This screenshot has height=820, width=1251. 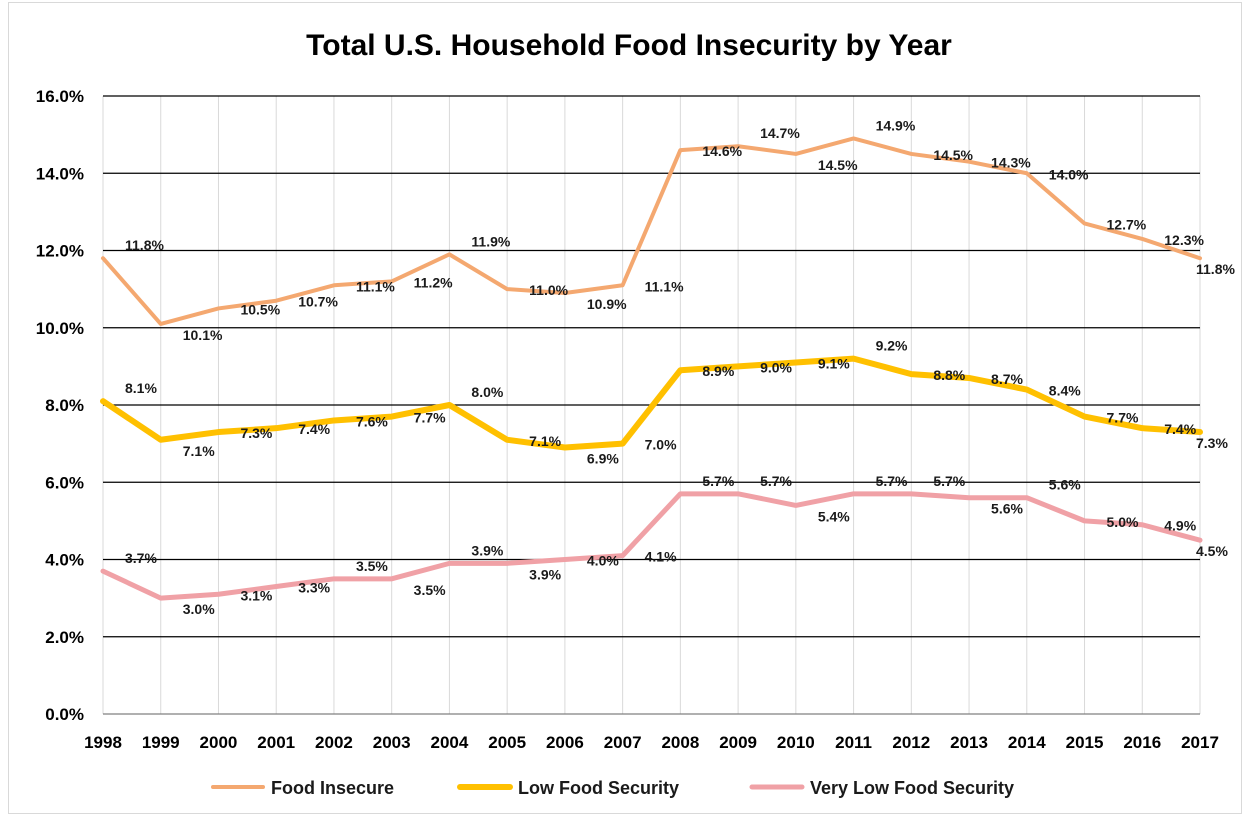 I want to click on x-tick-label: 2010, so click(x=796, y=742).